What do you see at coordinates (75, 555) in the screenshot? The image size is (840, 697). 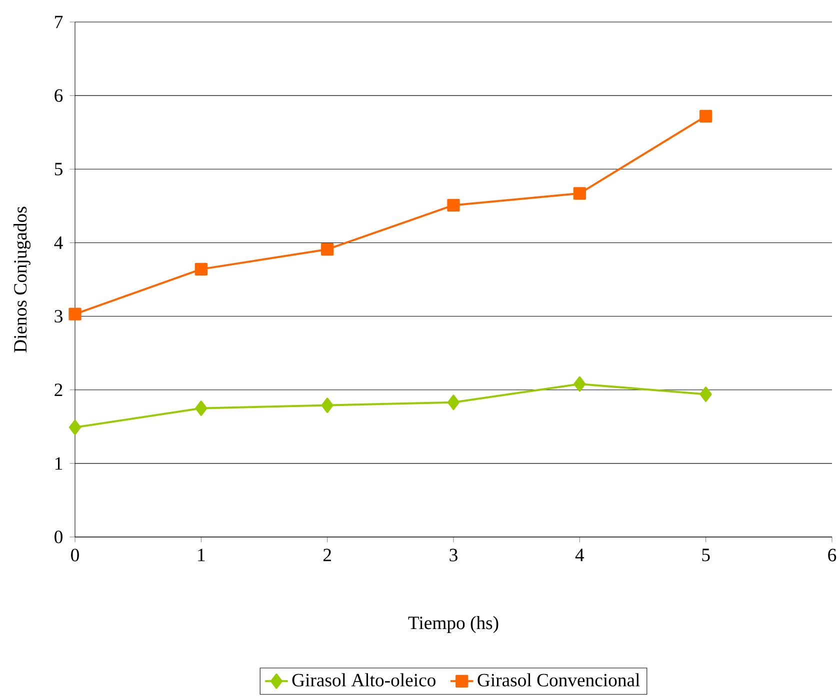 I see `x-tick-label: 0` at bounding box center [75, 555].